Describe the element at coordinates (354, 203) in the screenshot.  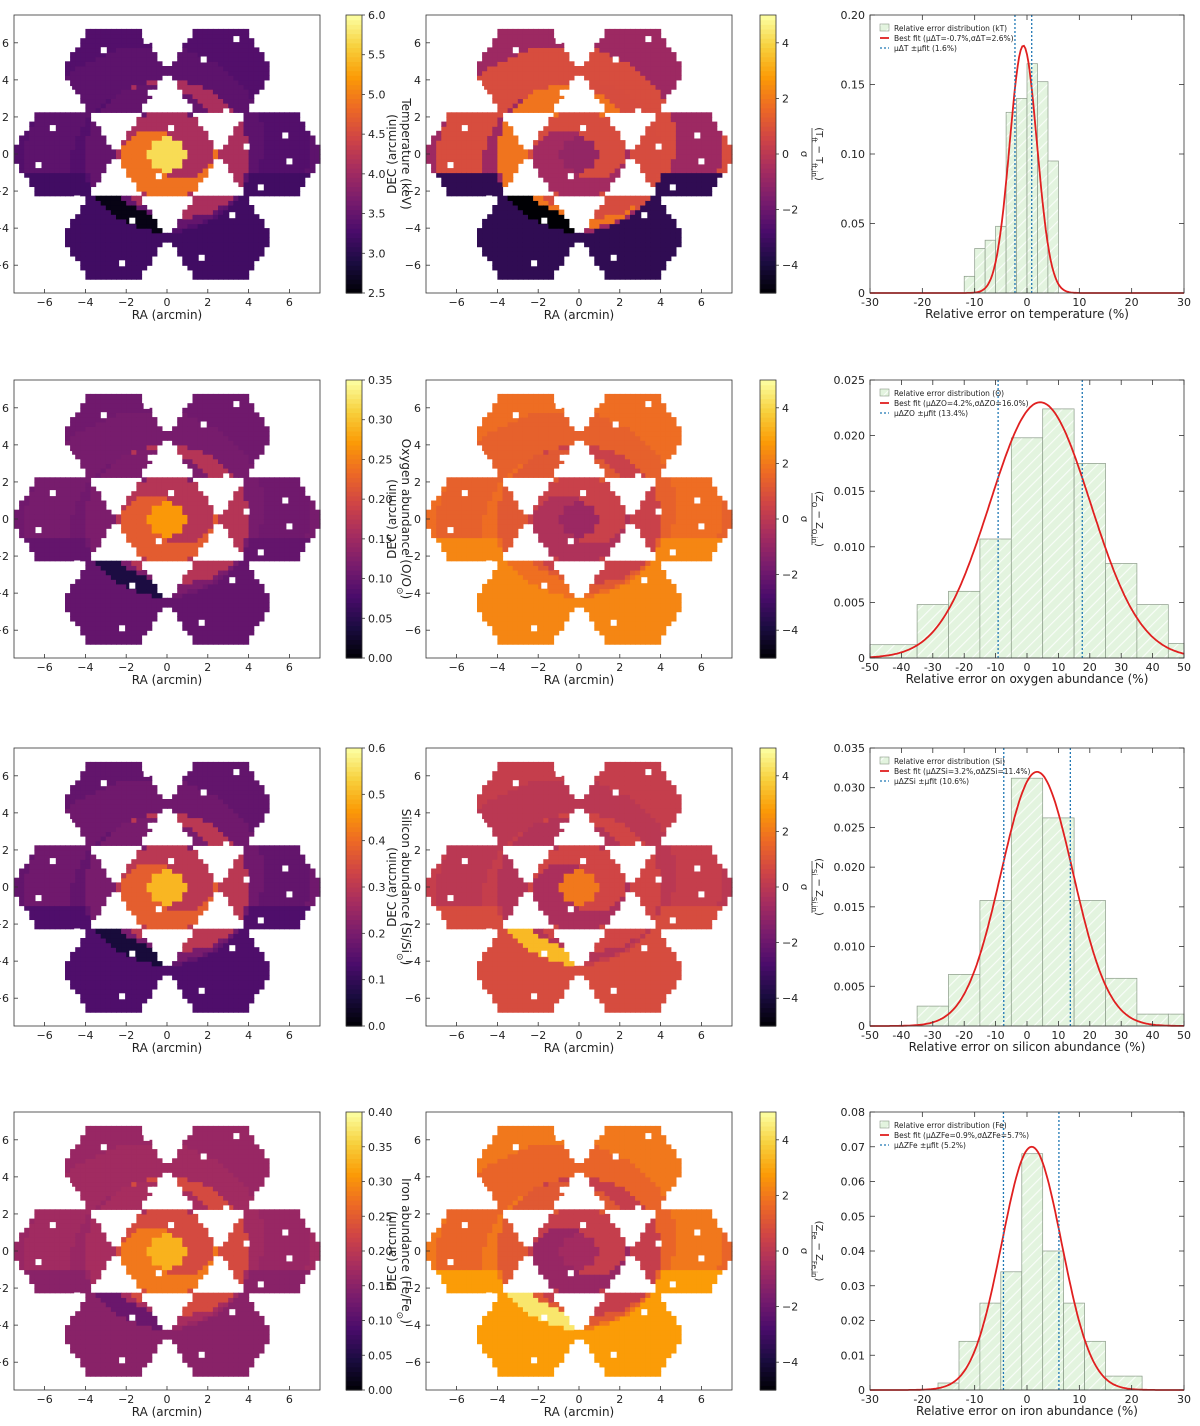
I see `colorbar-segment` at that location.